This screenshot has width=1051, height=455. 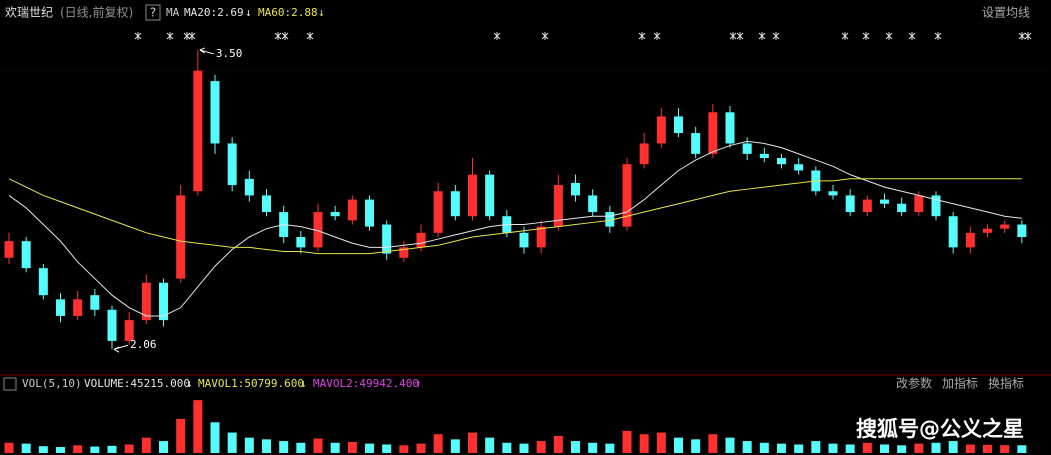 What do you see at coordinates (940, 429) in the screenshot?
I see `watermark: 搜狐号@公义之星` at bounding box center [940, 429].